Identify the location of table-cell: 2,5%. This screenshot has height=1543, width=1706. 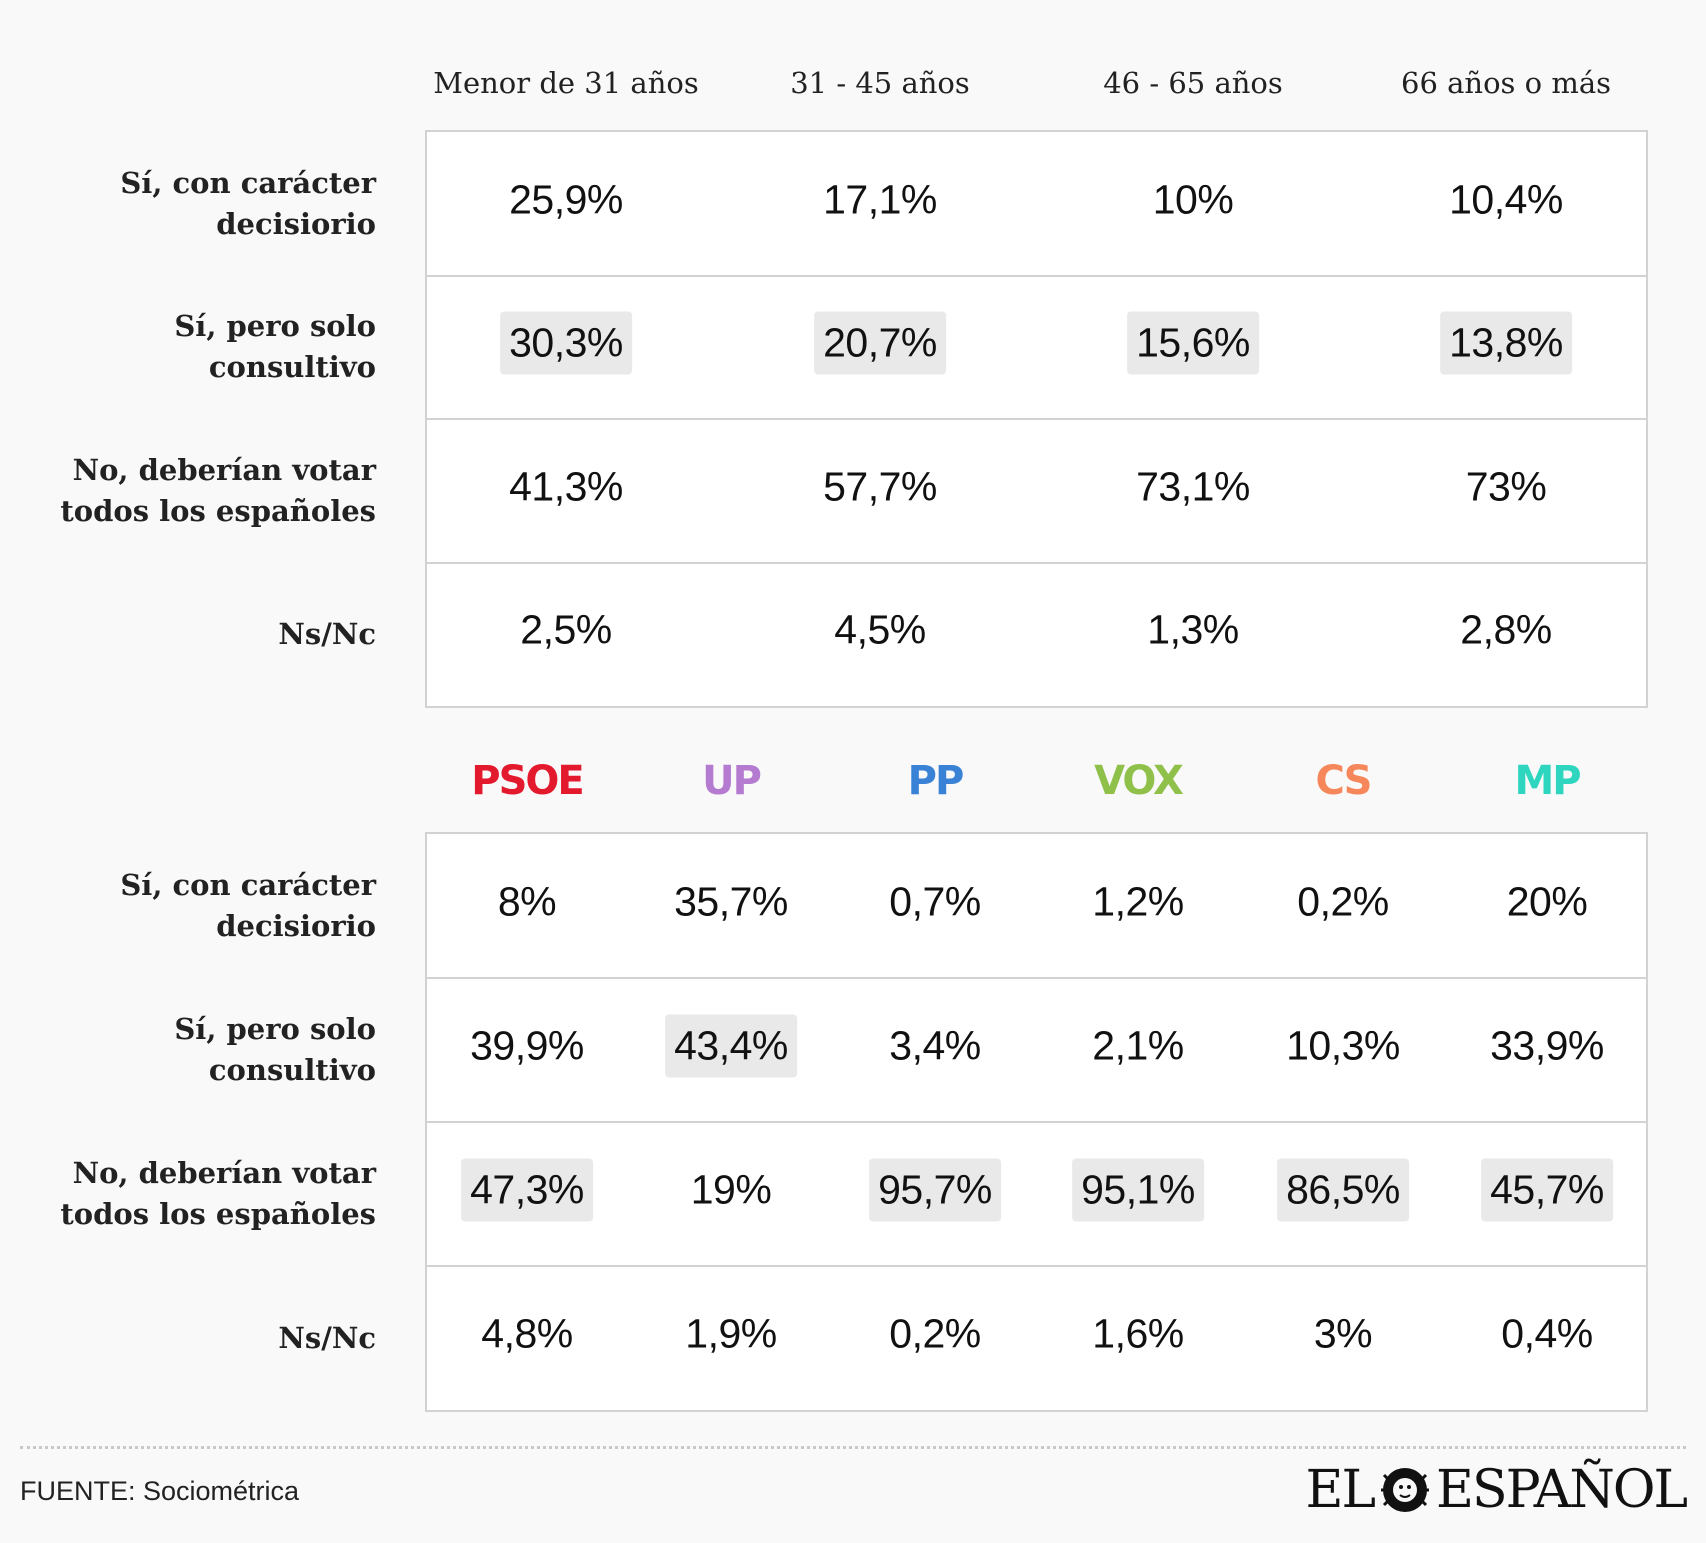
(566, 629).